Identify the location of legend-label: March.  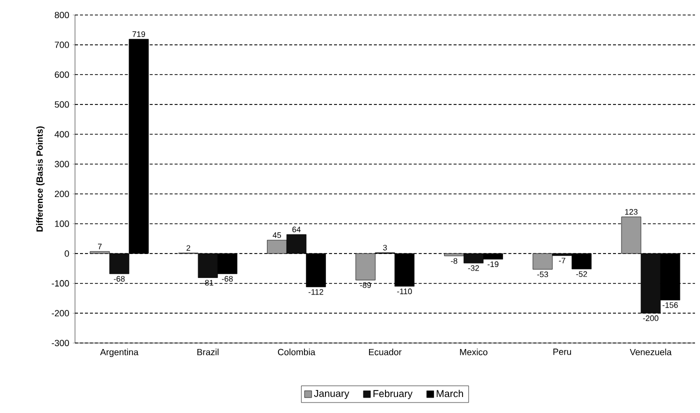
(450, 394).